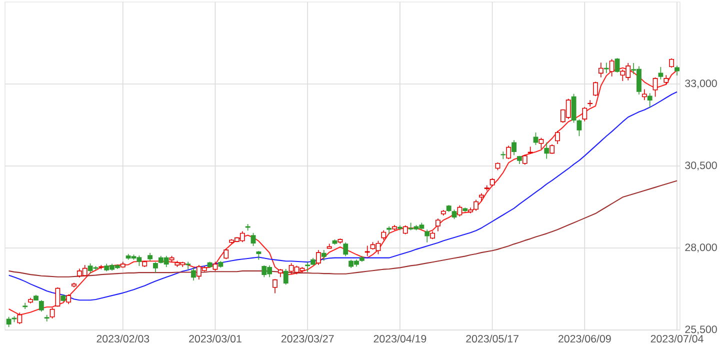 The width and height of the screenshot is (720, 349). I want to click on x-tick-label: 2023/03/01, so click(215, 338).